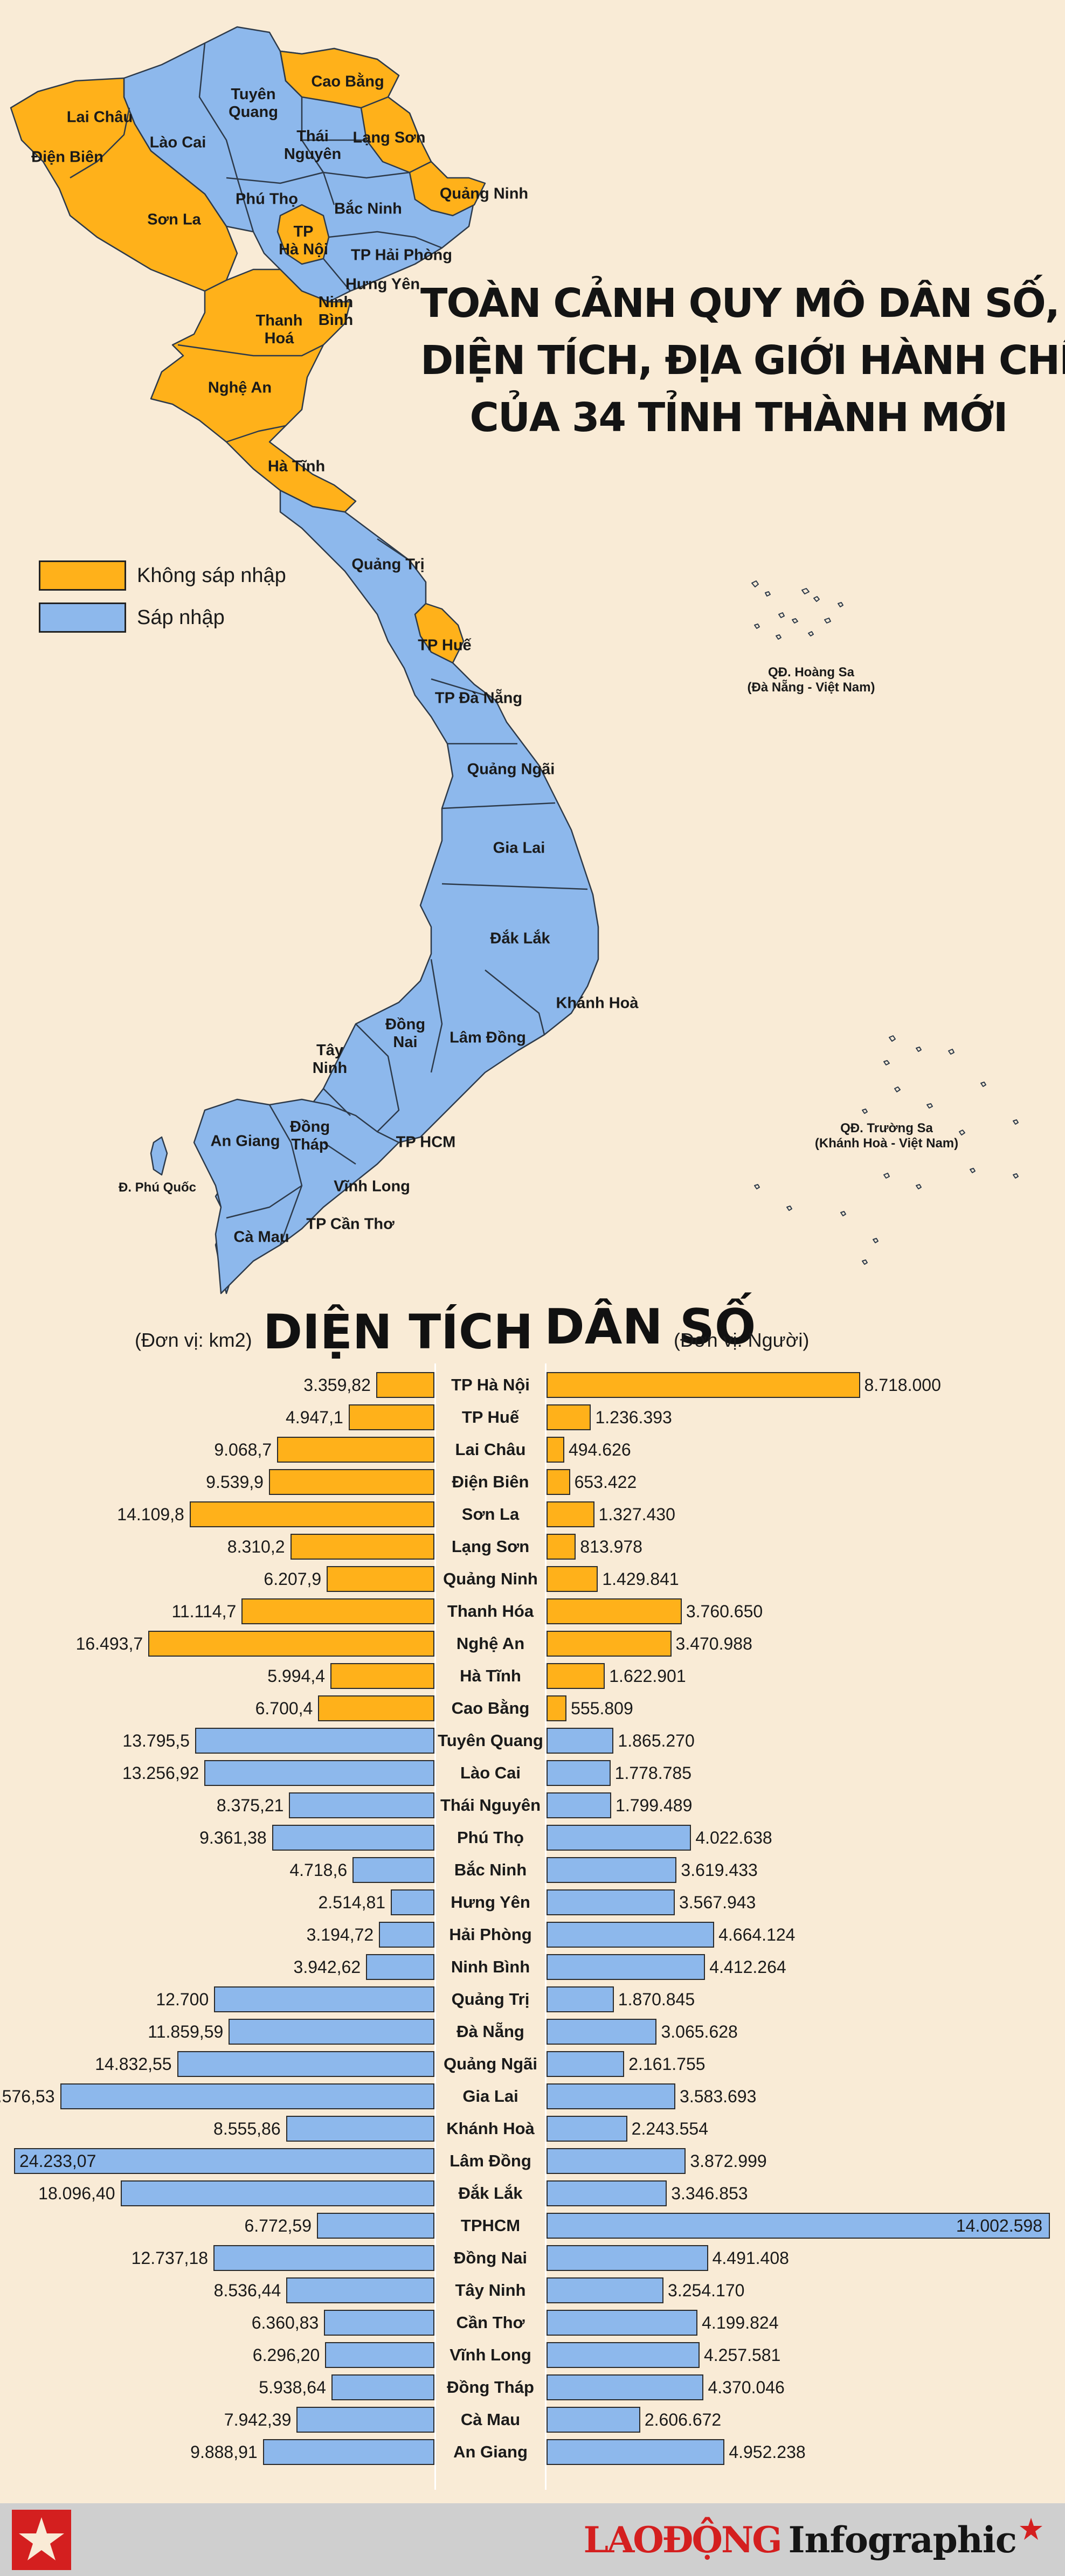 This screenshot has width=1065, height=2576. What do you see at coordinates (491, 1450) in the screenshot?
I see `province-name: Lai Châu` at bounding box center [491, 1450].